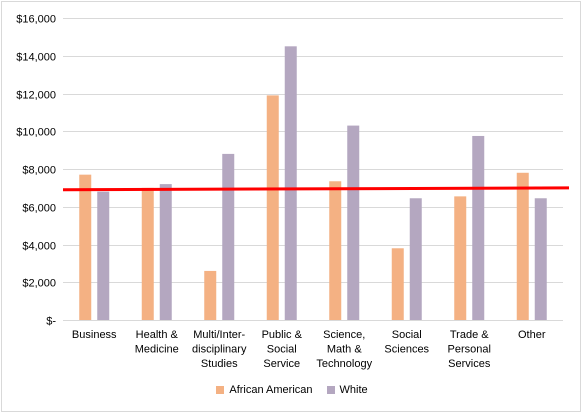 The height and width of the screenshot is (415, 584). What do you see at coordinates (532, 335) in the screenshot?
I see `x-tick-label: Other` at bounding box center [532, 335].